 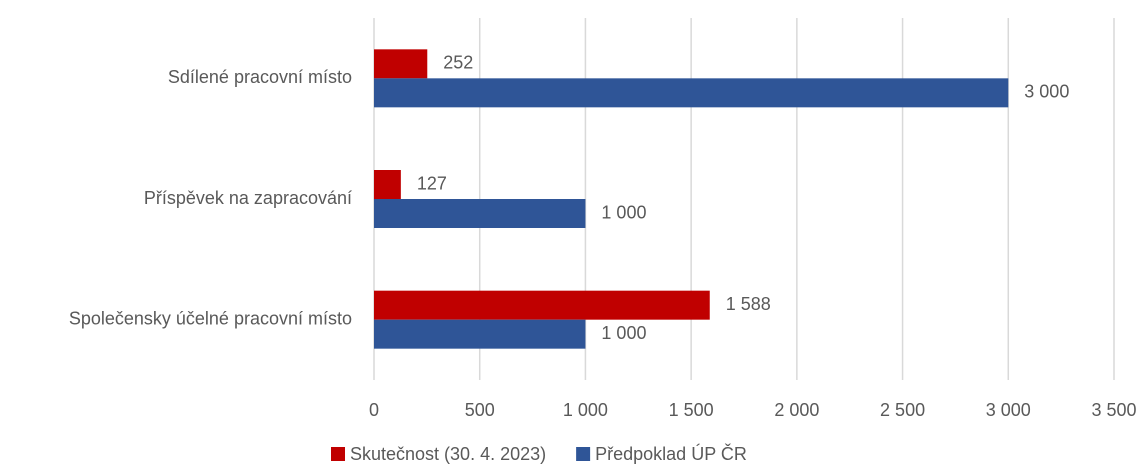 I want to click on x-tick-label: 2 500, so click(x=902, y=410).